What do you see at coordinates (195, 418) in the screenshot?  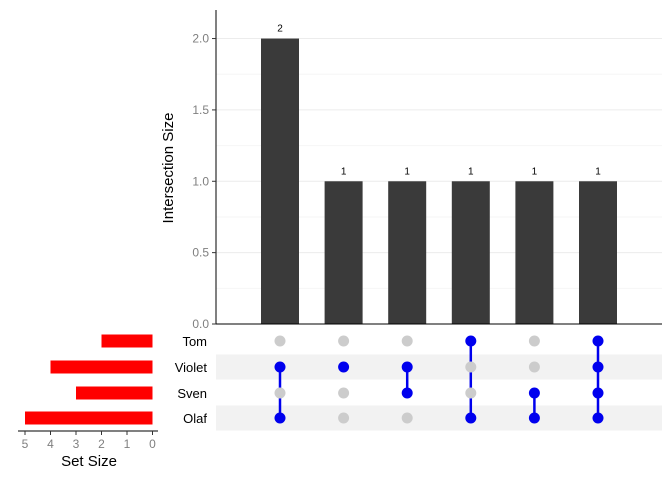 I see `set-label: Olaf` at bounding box center [195, 418].